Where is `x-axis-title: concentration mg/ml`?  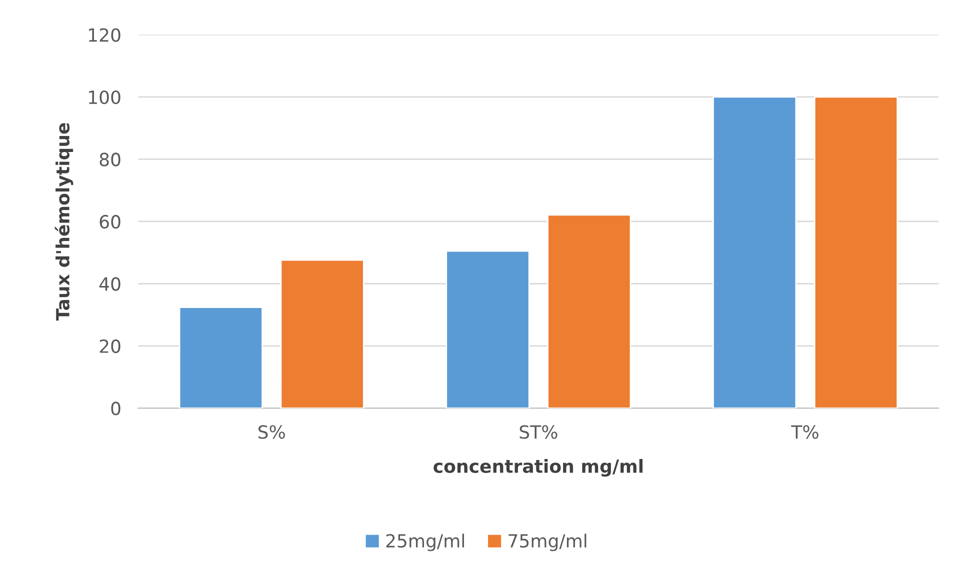
x-axis-title: concentration mg/ml is located at coordinates (538, 468).